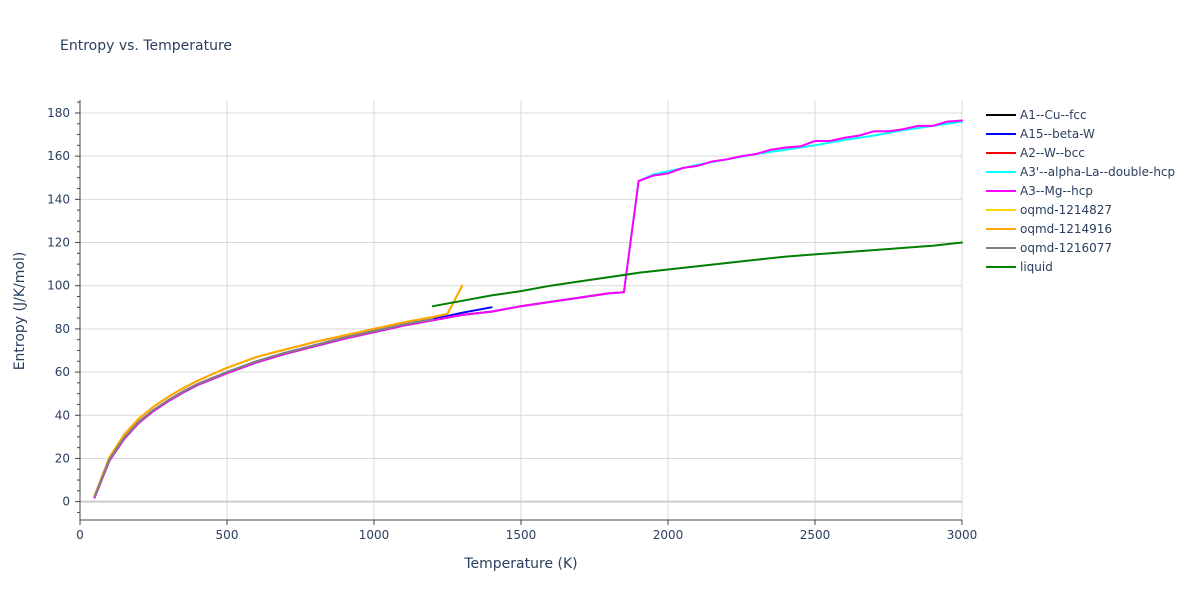  What do you see at coordinates (227, 535) in the screenshot?
I see `x-tick-label: 500` at bounding box center [227, 535].